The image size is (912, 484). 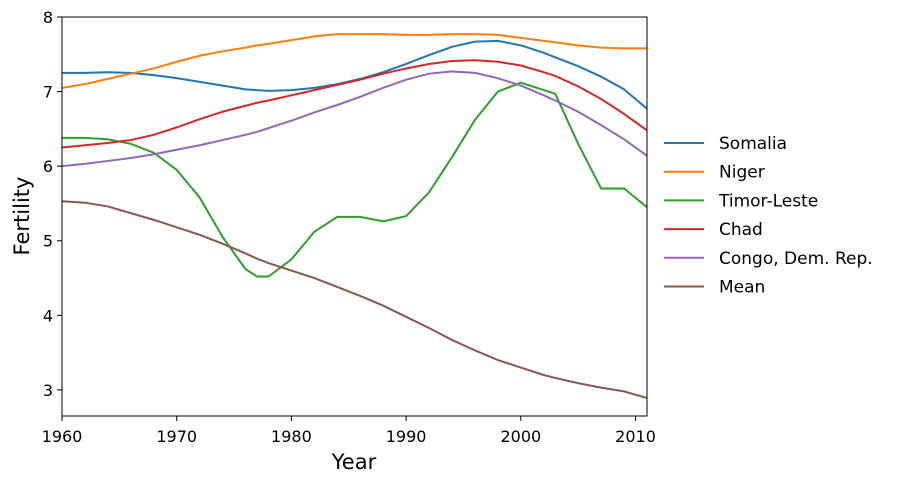 I want to click on x-axis-label: Year, so click(x=354, y=462).